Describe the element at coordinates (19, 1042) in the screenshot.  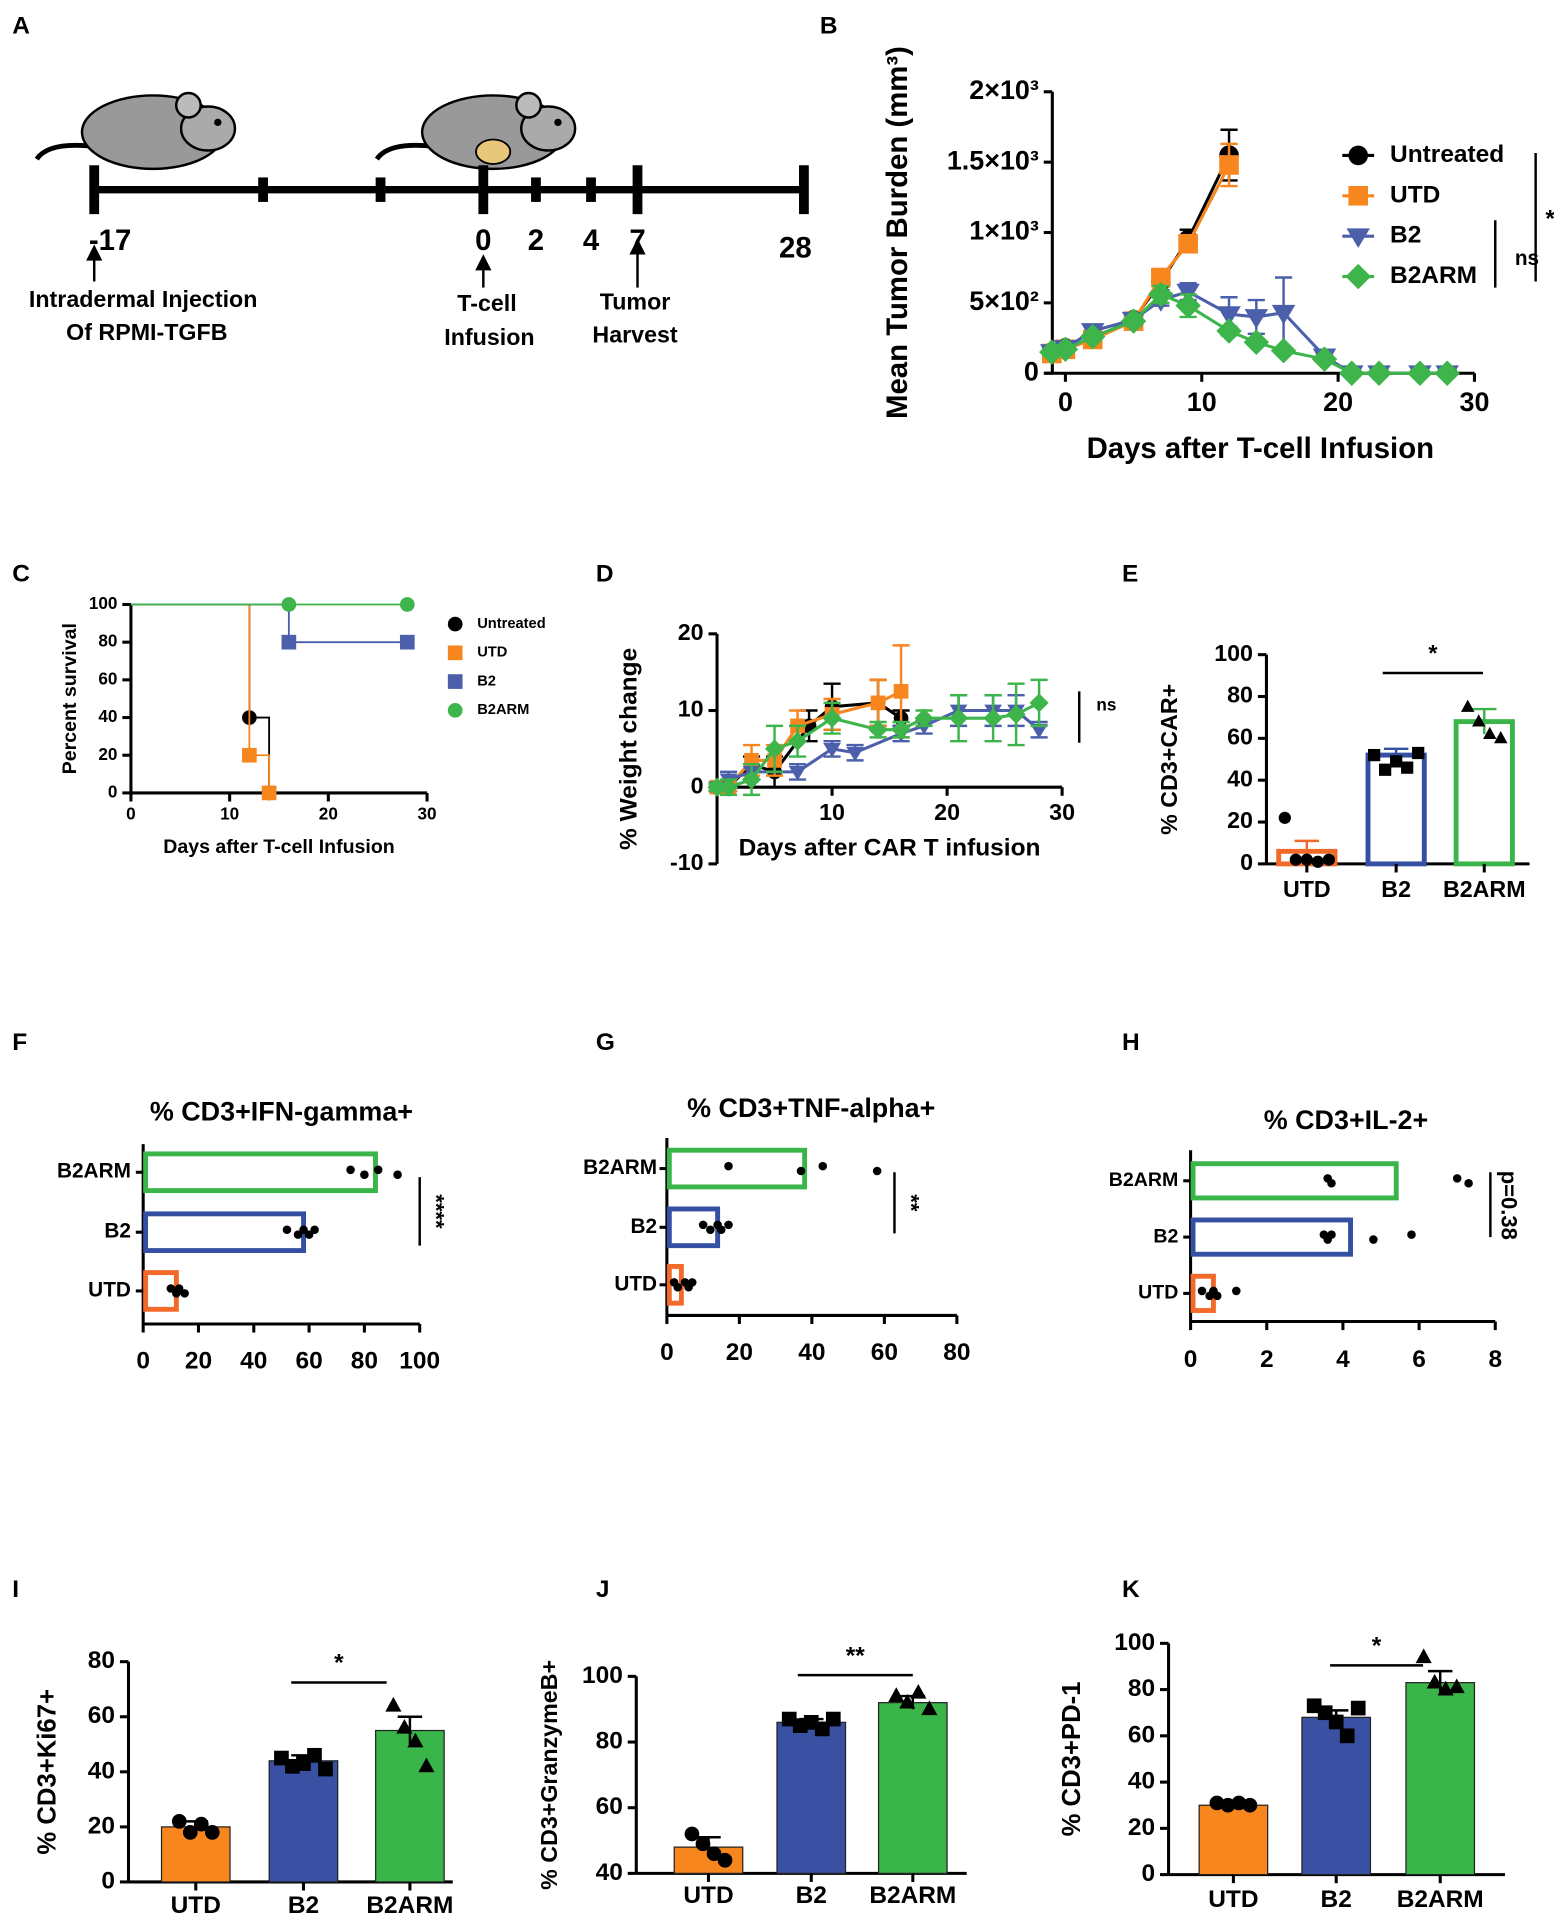
I see `panel-label: F` at that location.